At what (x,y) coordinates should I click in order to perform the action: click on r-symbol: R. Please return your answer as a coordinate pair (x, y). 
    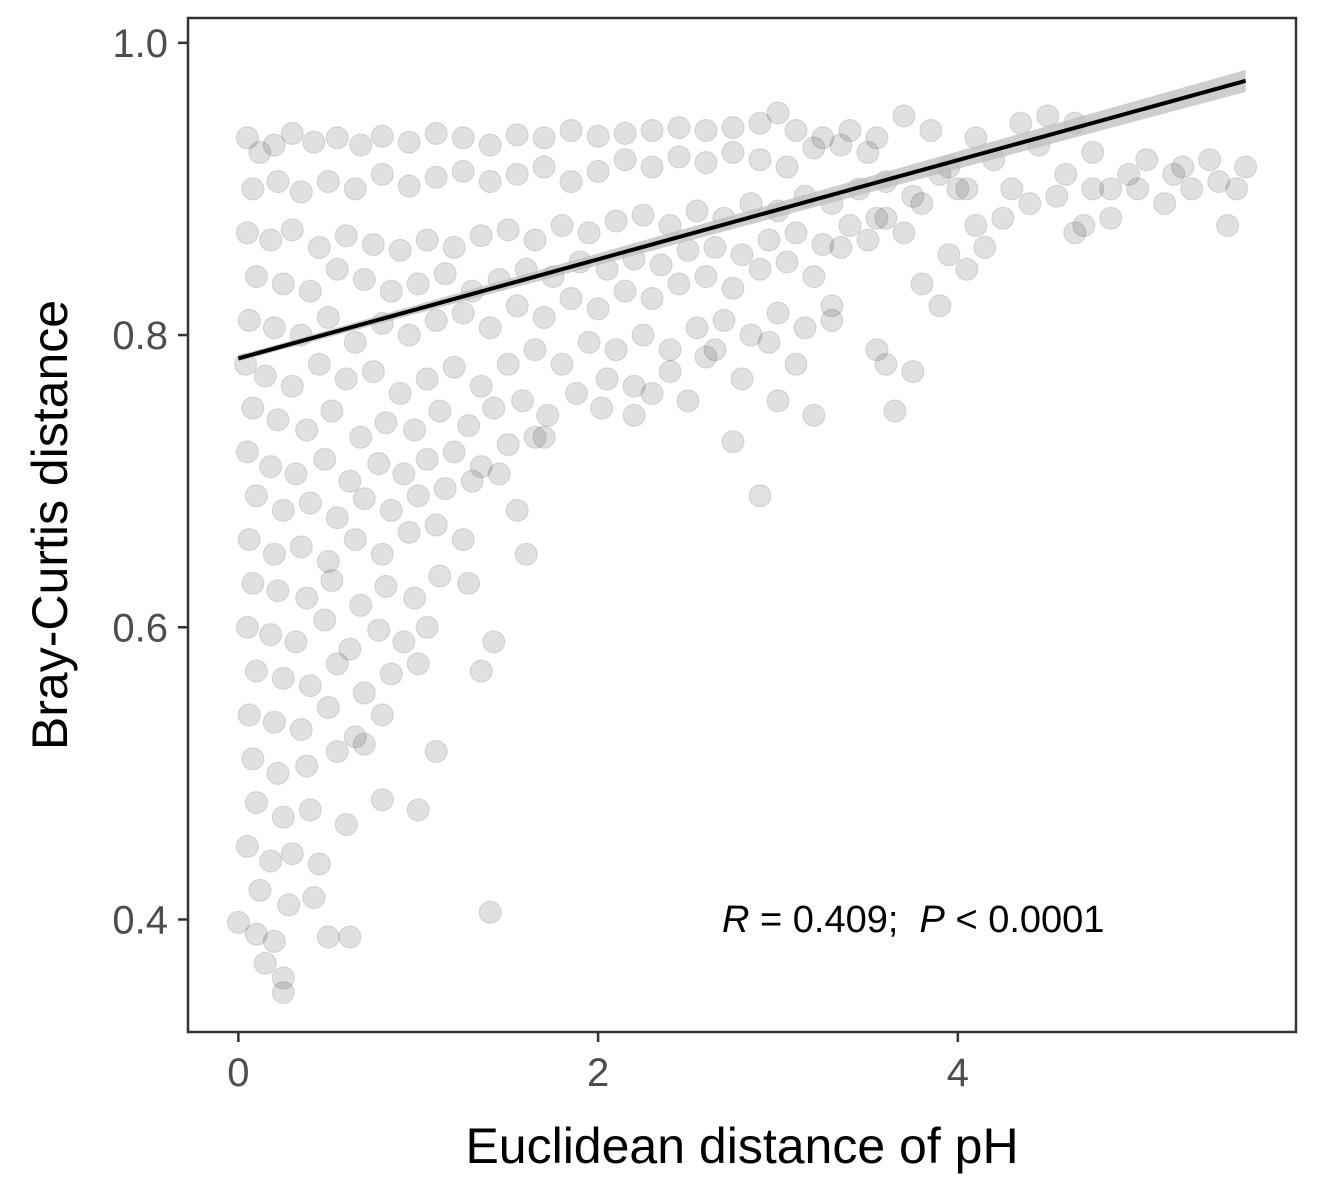
    Looking at the image, I should click on (735, 920).